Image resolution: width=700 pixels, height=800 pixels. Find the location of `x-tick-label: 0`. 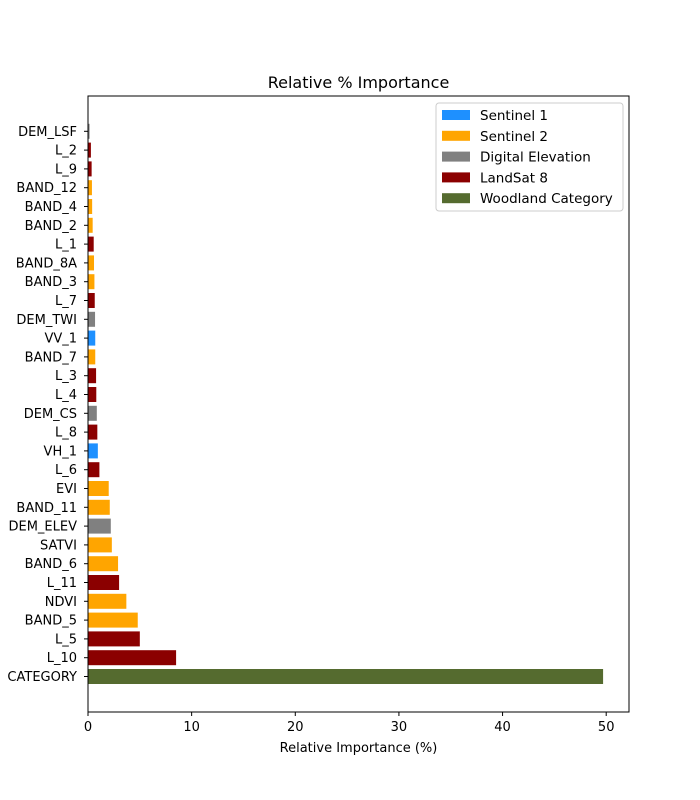

x-tick-label: 0 is located at coordinates (88, 727).